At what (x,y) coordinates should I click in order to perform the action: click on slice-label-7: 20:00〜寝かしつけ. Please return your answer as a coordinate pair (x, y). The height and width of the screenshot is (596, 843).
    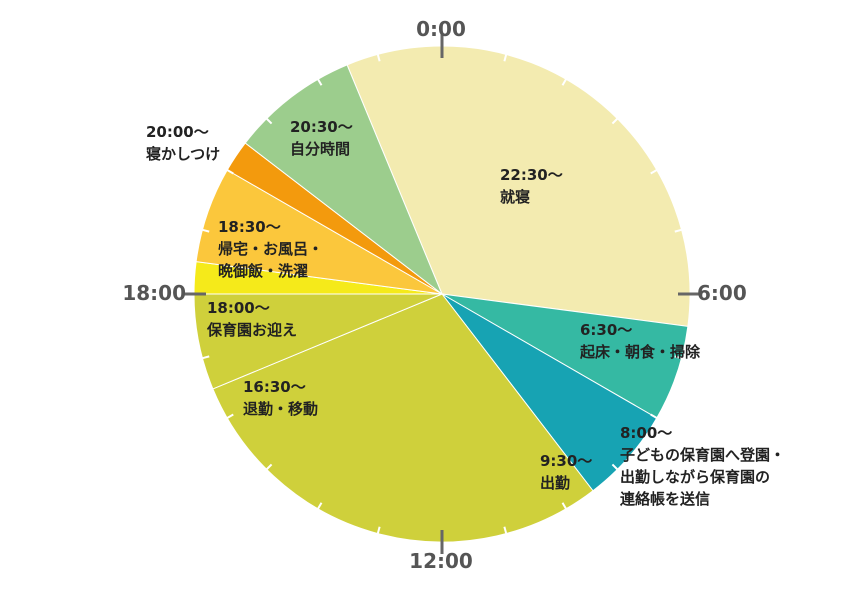
    Looking at the image, I should click on (183, 143).